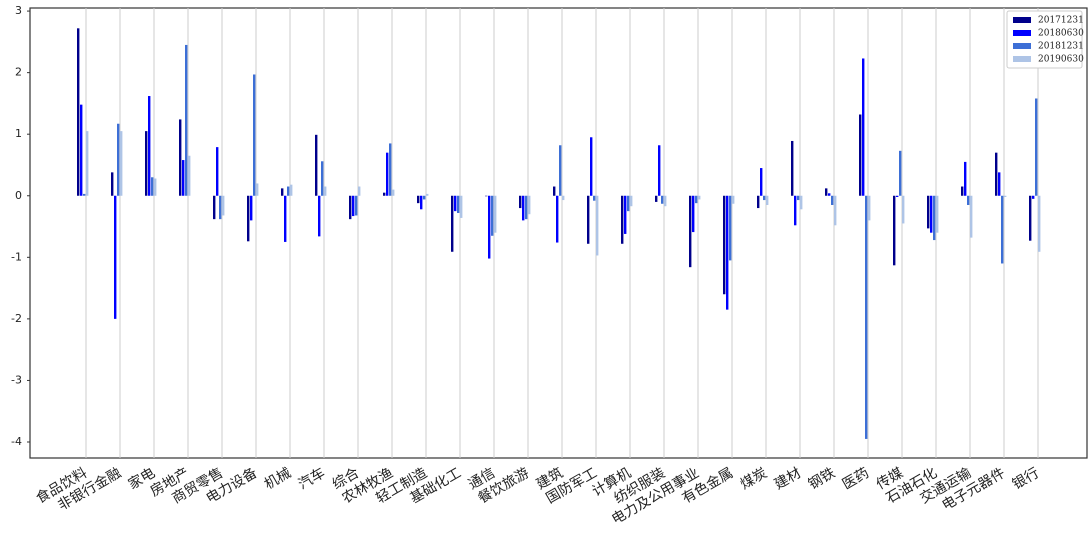 This screenshot has height=534, width=1092. I want to click on legend-label: 20180630, so click(1061, 34).